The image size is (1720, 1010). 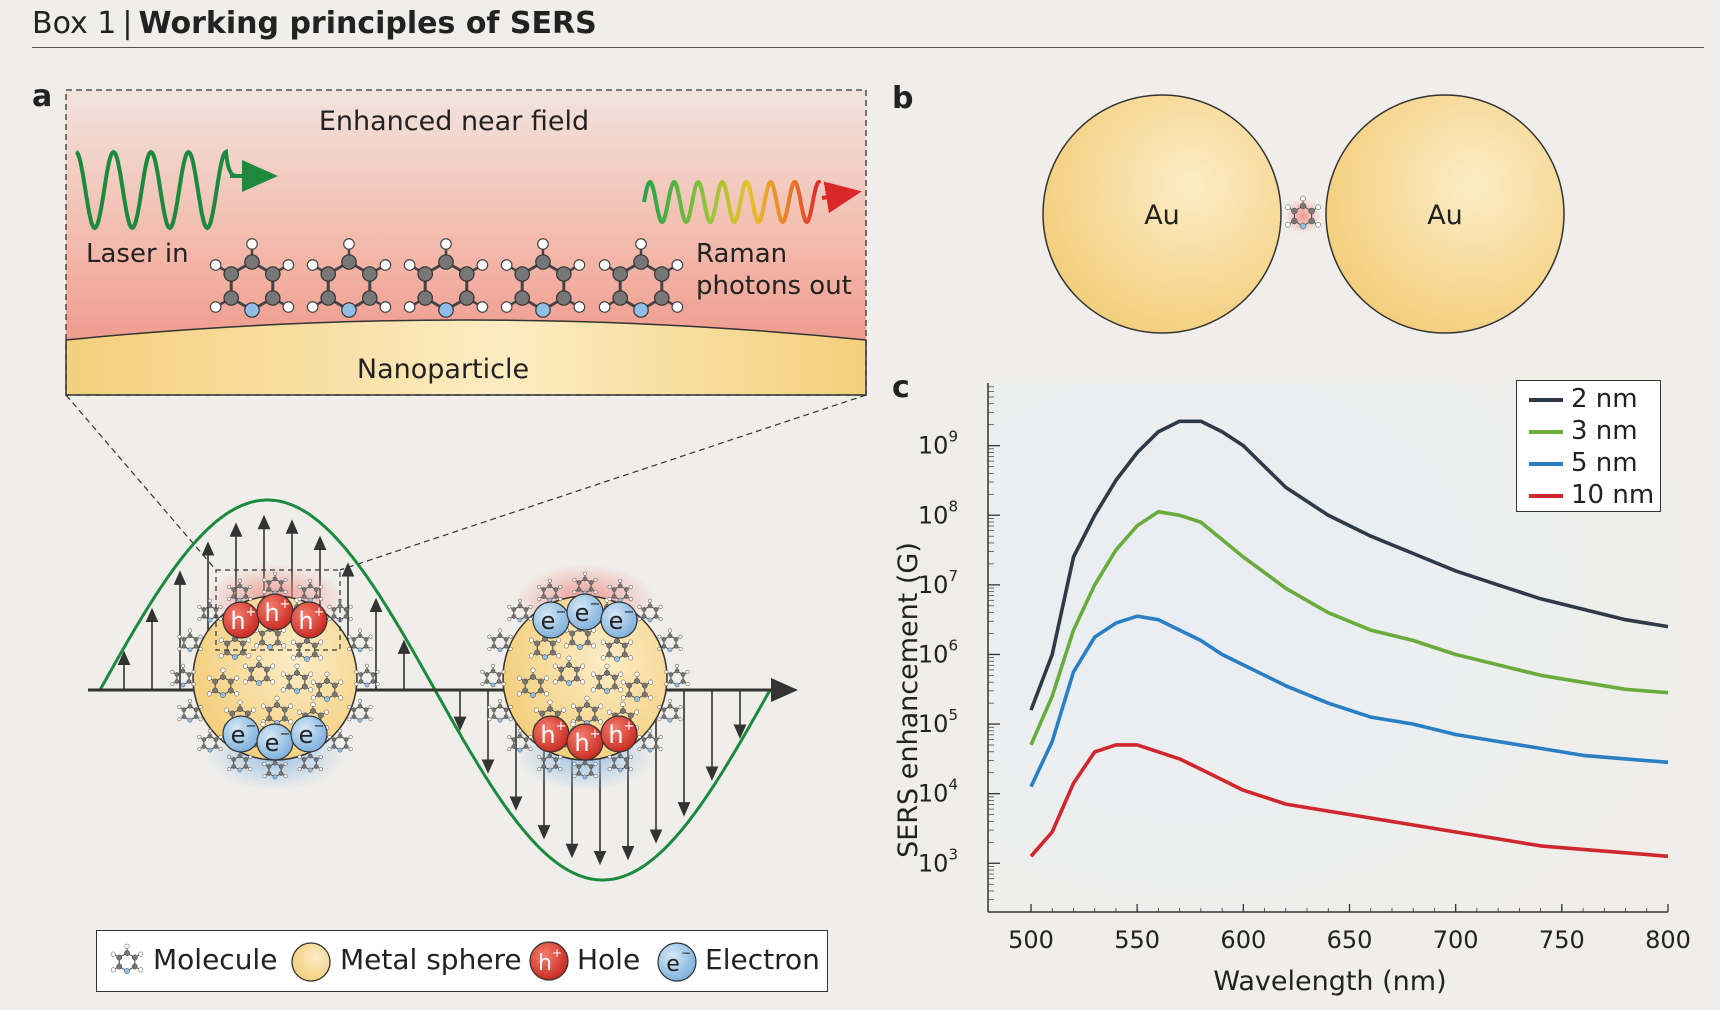 I want to click on legend-label: 3 nm, so click(x=1604, y=431).